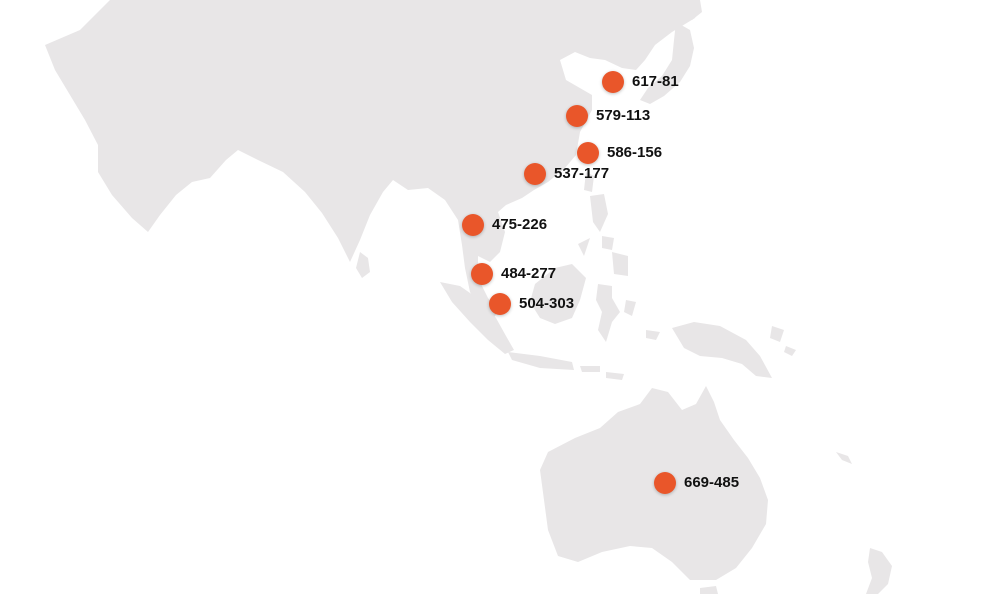 This screenshot has width=1000, height=594. Describe the element at coordinates (589, 182) in the screenshot. I see `island-taiwan` at that location.